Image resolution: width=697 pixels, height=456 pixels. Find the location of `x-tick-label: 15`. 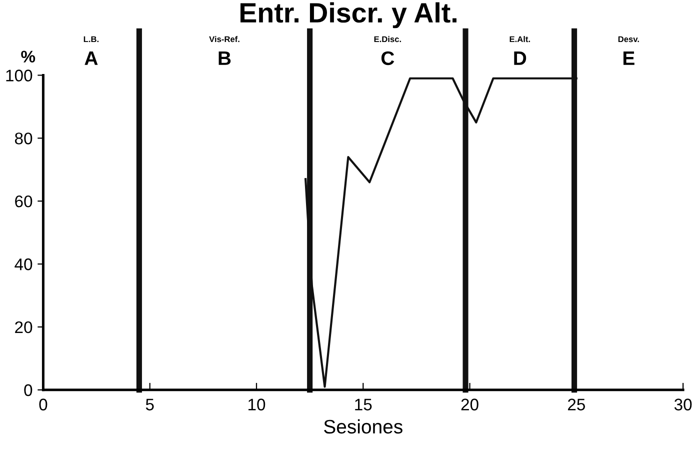

x-tick-label: 15 is located at coordinates (363, 404).